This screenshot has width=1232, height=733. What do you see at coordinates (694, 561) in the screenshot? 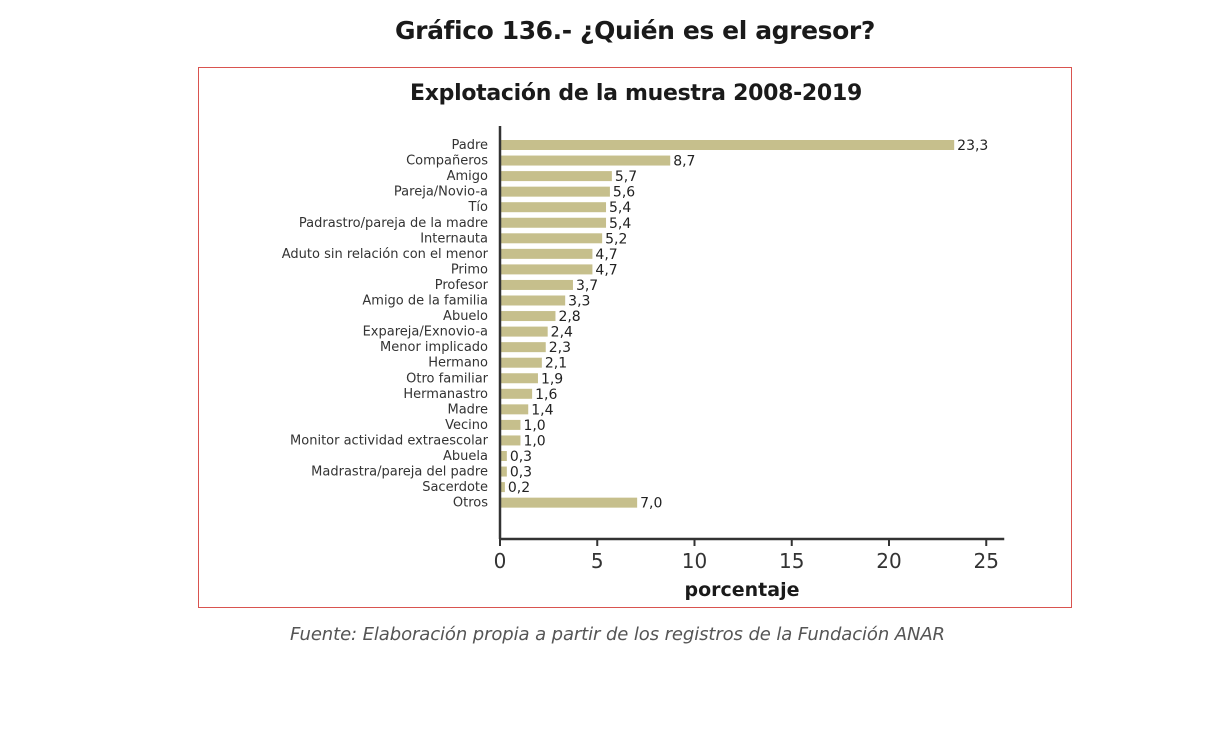
I see `x-tick-label: 10` at bounding box center [694, 561].